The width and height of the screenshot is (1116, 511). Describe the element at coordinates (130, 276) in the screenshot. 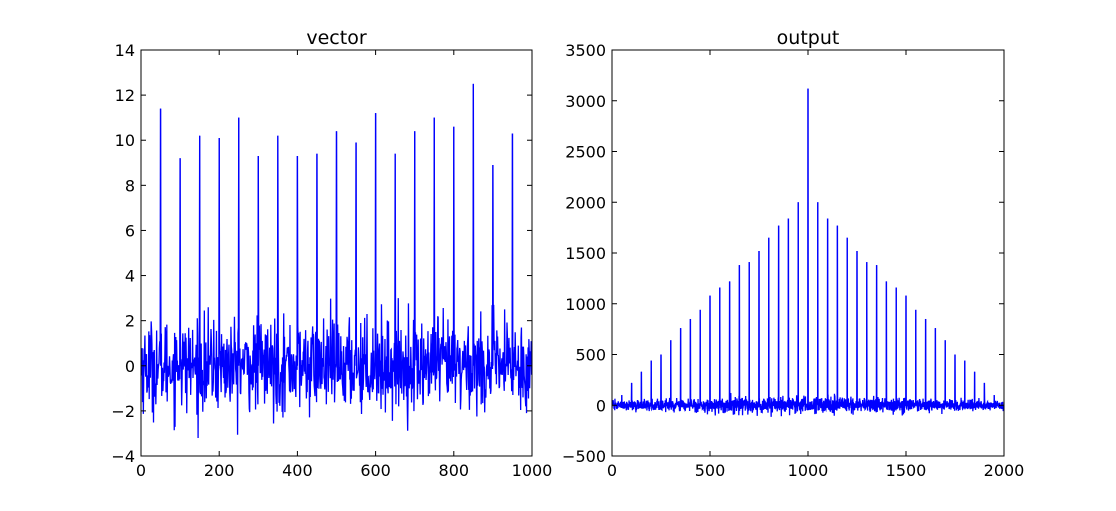

I see `vector-ytick-label: 4` at that location.